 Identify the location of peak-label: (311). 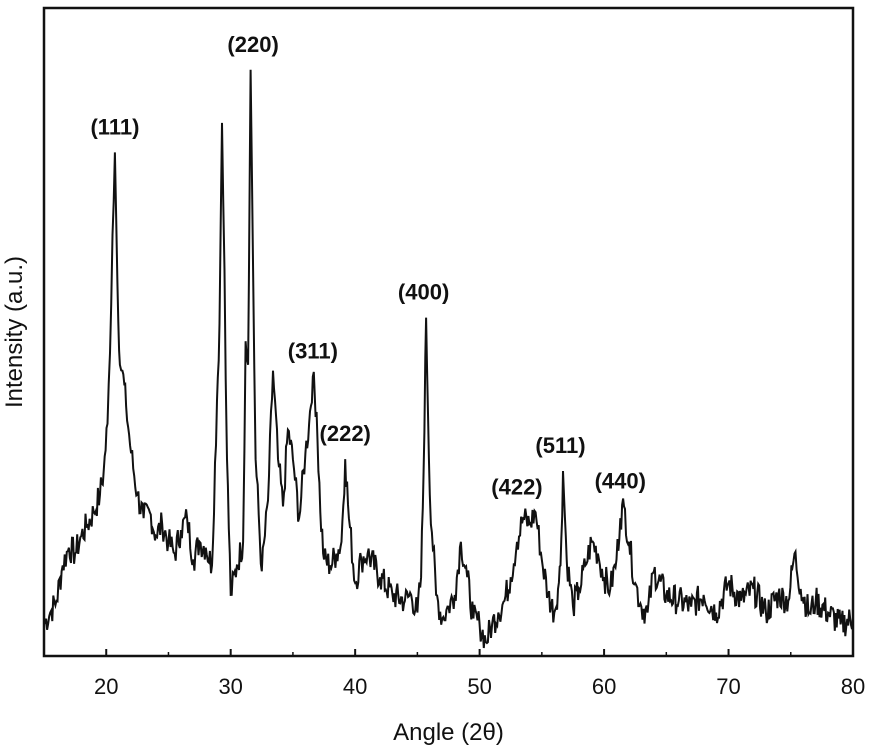
(313, 351).